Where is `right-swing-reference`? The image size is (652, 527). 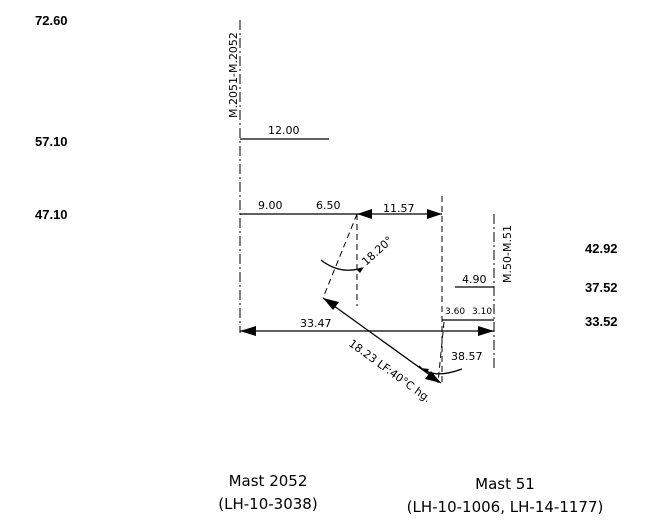 right-swing-reference is located at coordinates (441, 352).